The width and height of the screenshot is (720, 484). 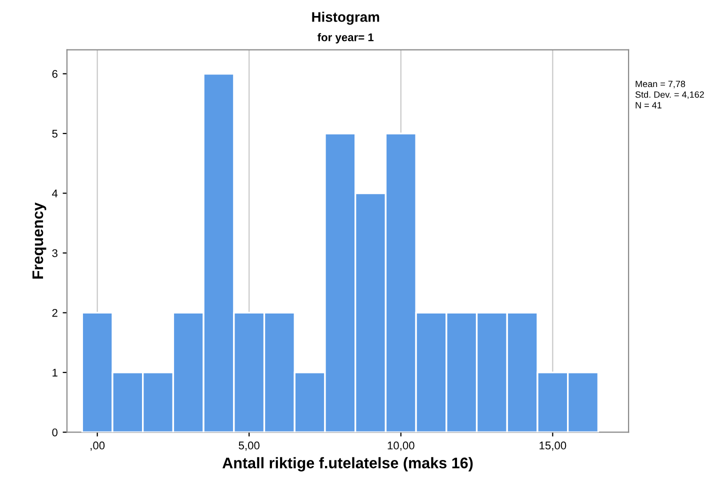 I want to click on y-axis-title: Frequency, so click(x=39, y=240).